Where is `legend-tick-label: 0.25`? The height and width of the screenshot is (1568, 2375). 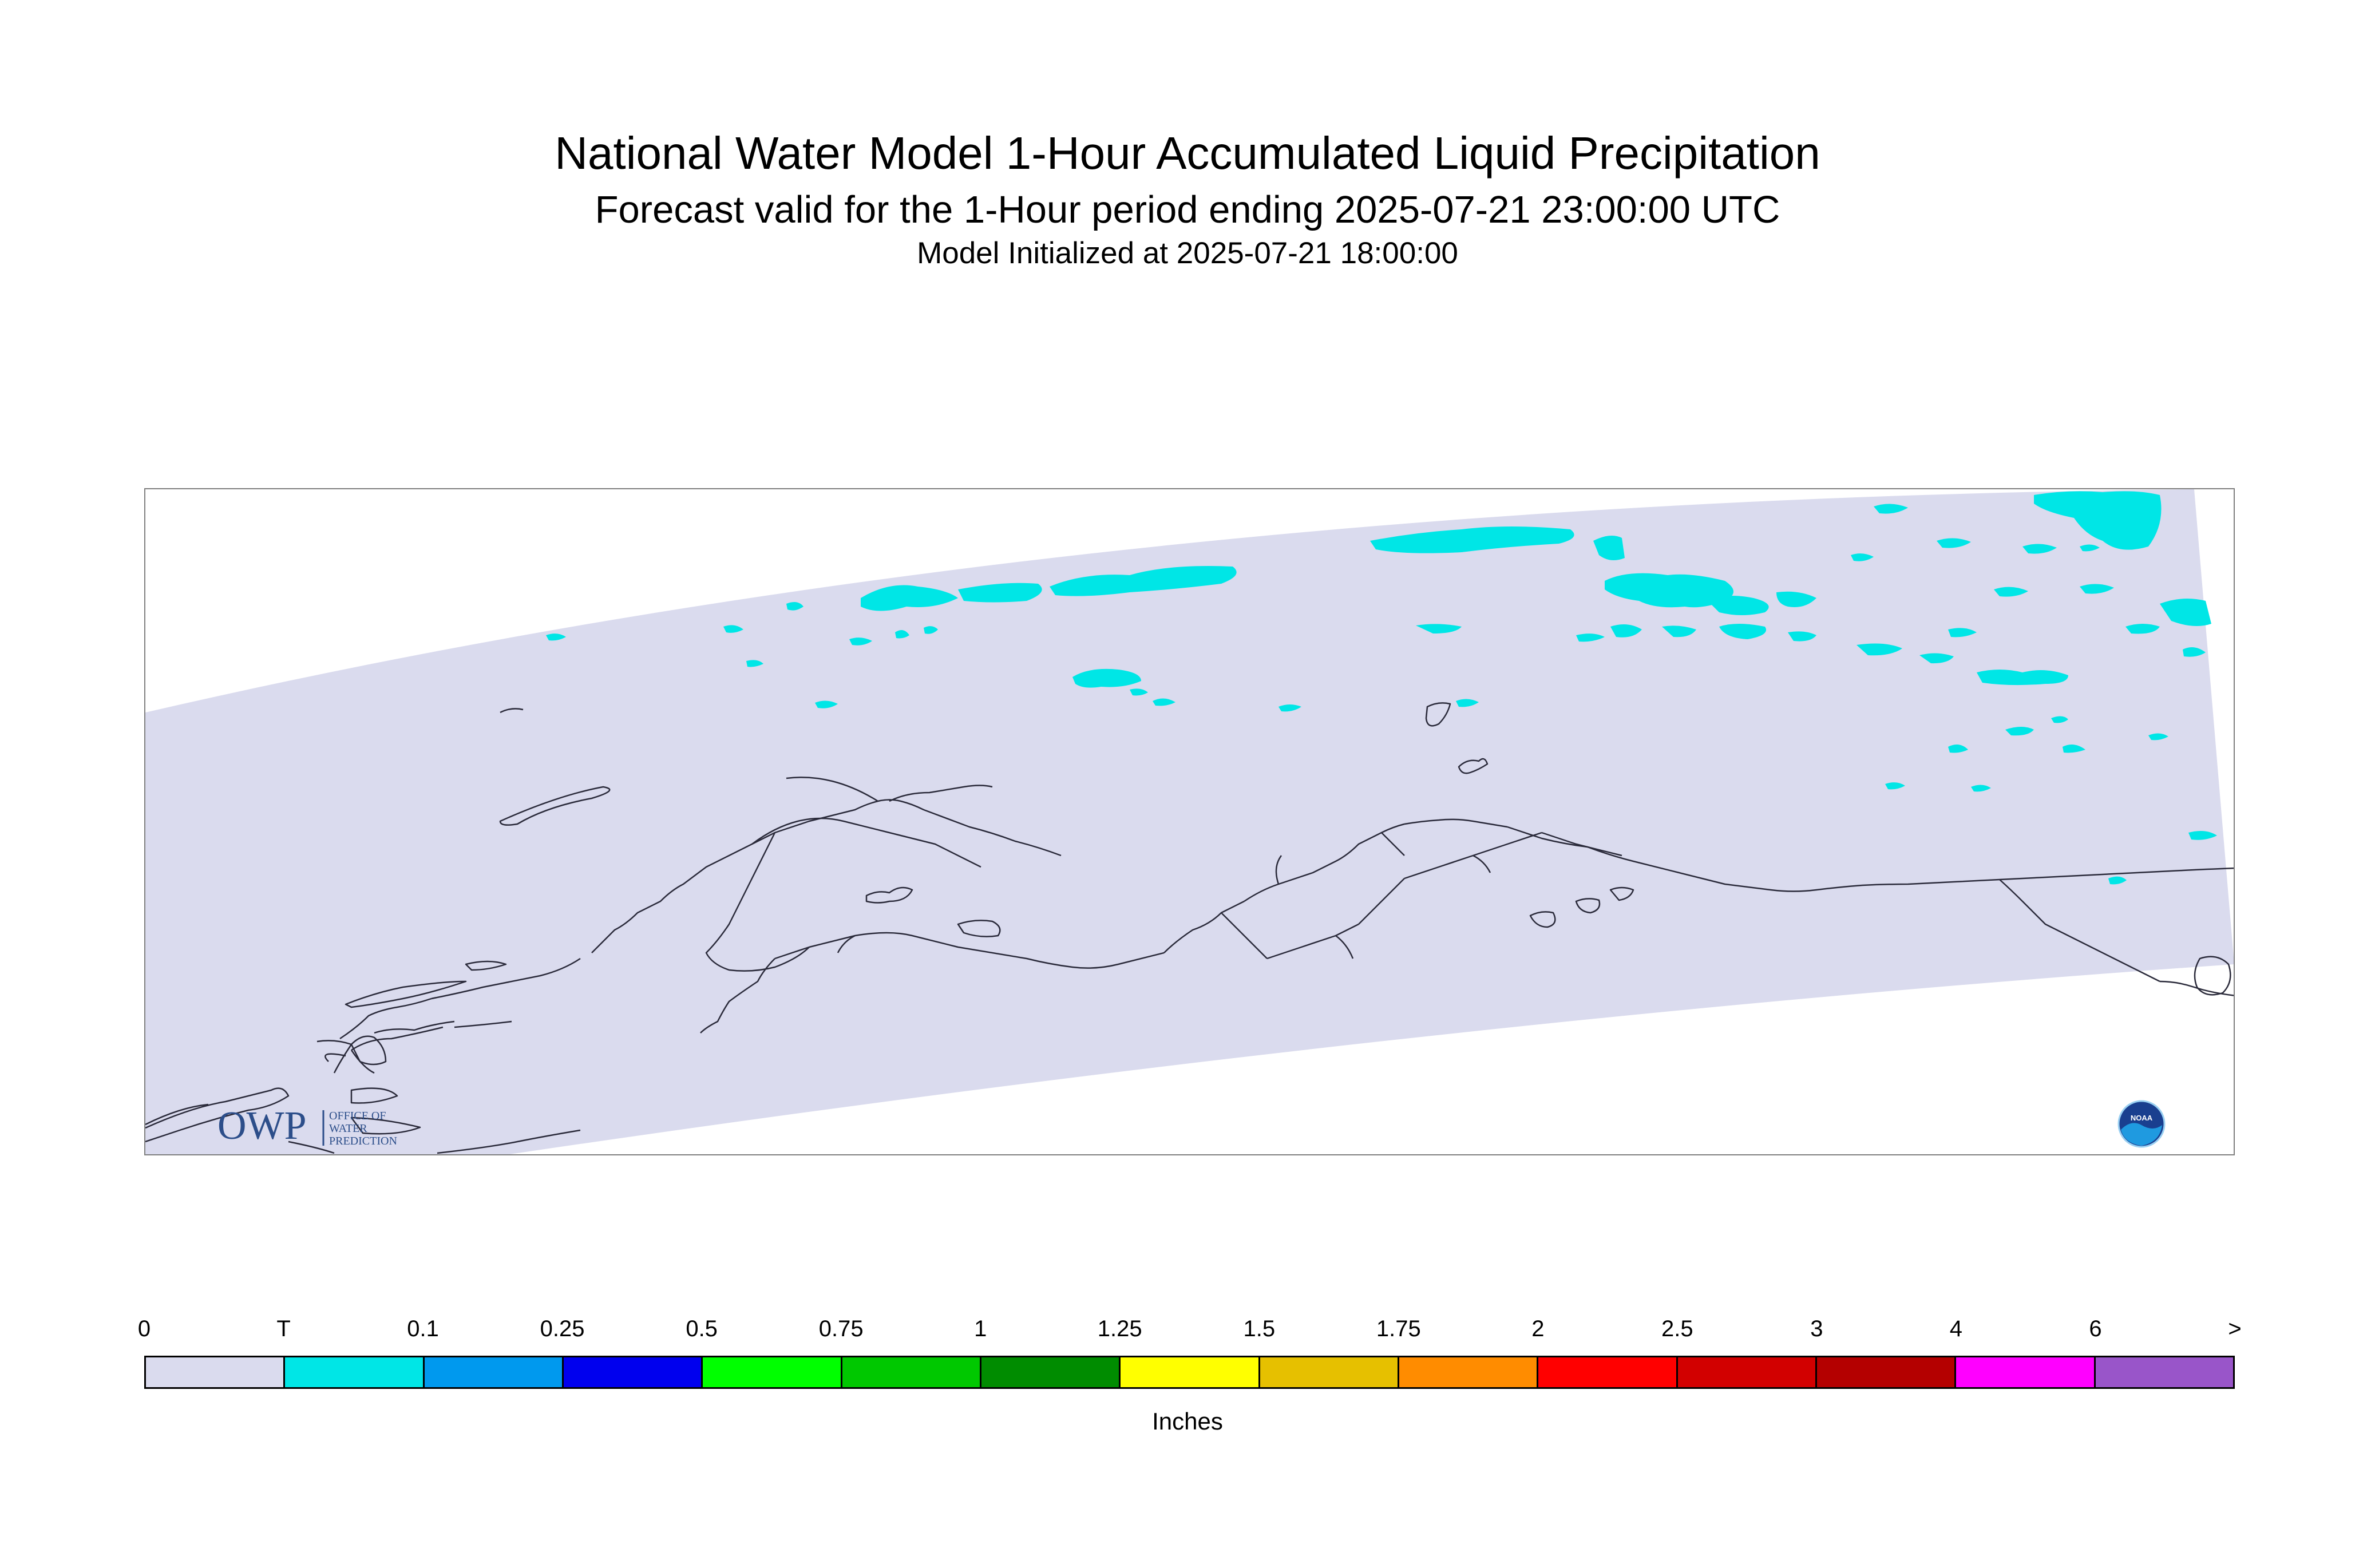
legend-tick-label: 0.25 is located at coordinates (562, 1328).